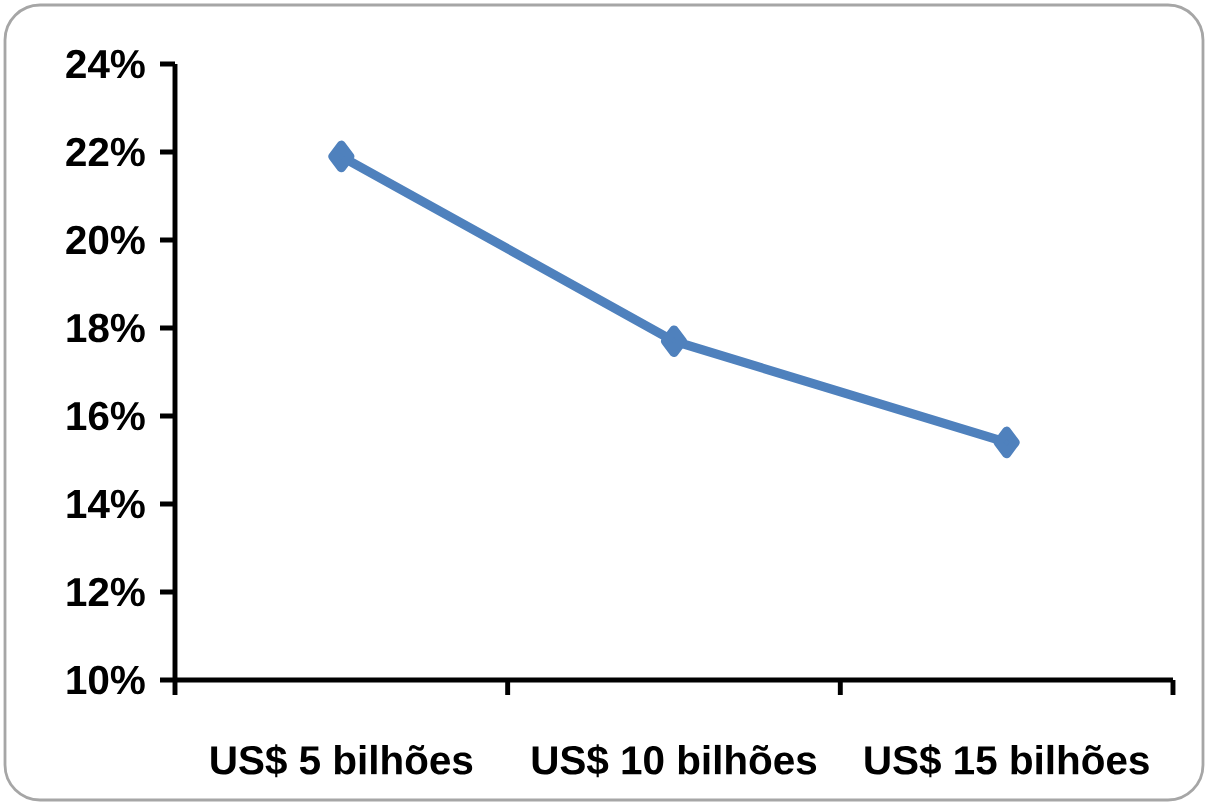  Describe the element at coordinates (106, 328) in the screenshot. I see `y-tick-label: 18%` at that location.